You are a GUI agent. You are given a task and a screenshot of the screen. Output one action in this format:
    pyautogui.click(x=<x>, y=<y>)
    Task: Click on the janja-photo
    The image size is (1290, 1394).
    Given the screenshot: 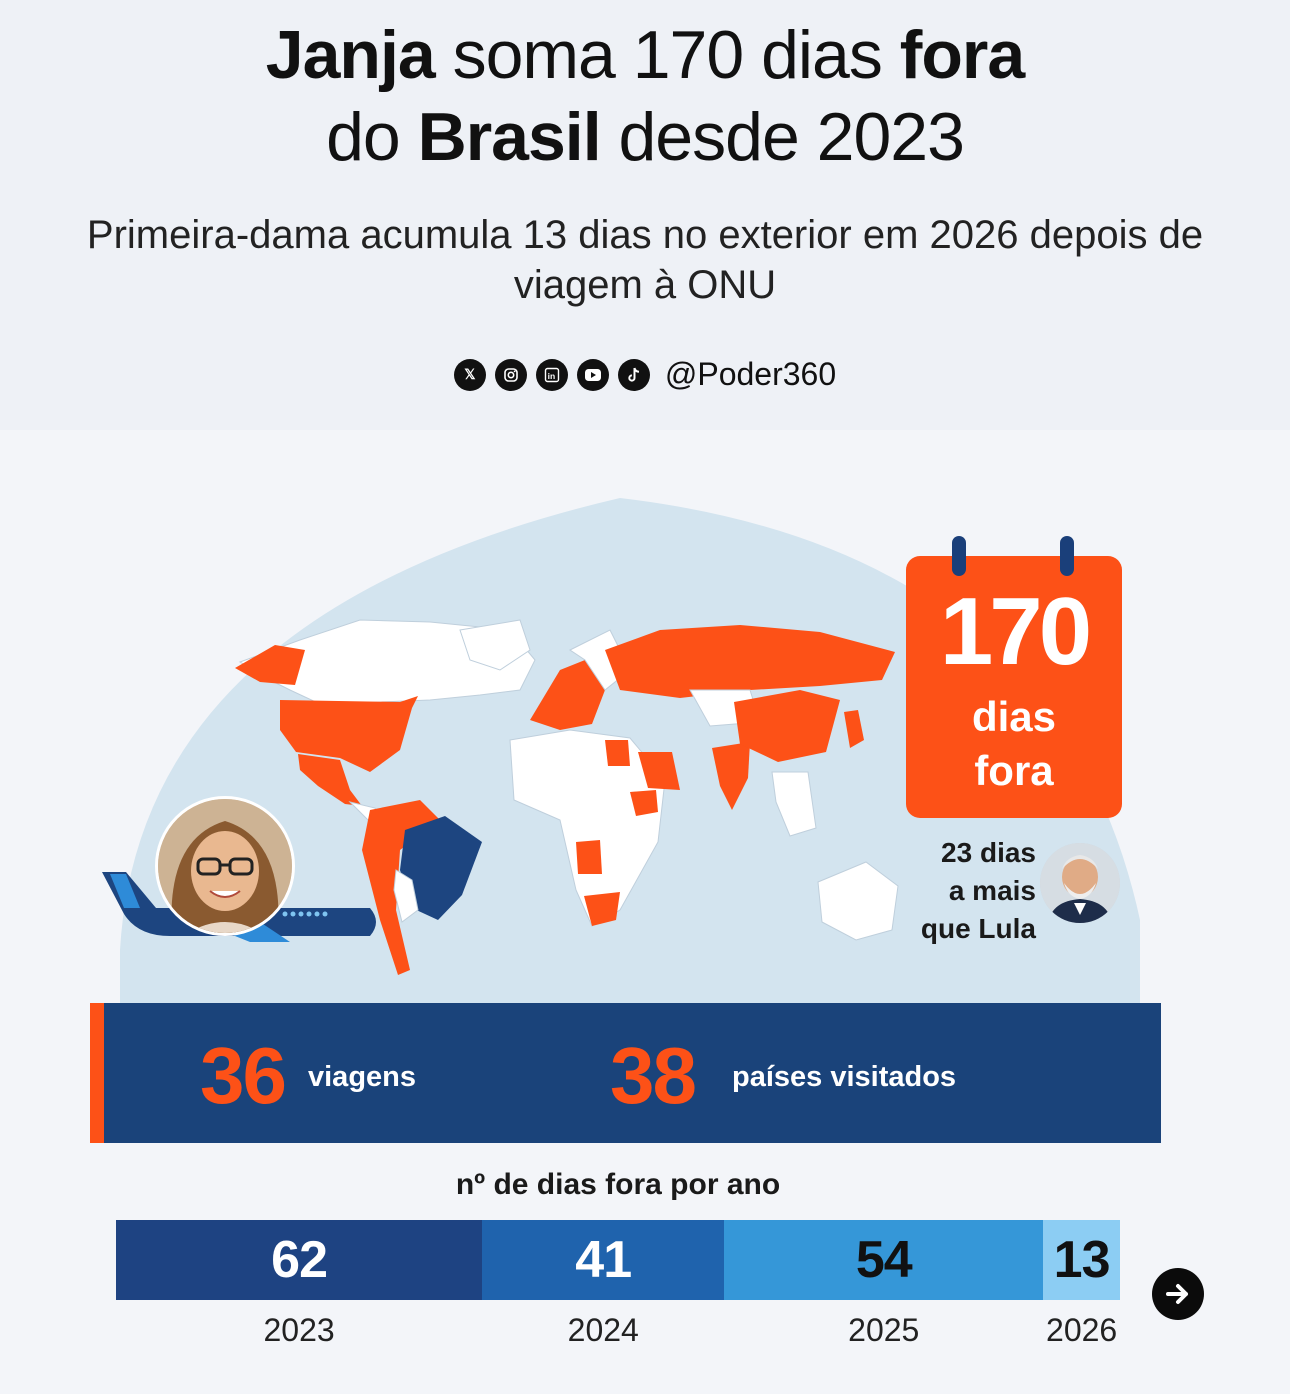 What is the action you would take?
    pyautogui.click(x=225, y=866)
    